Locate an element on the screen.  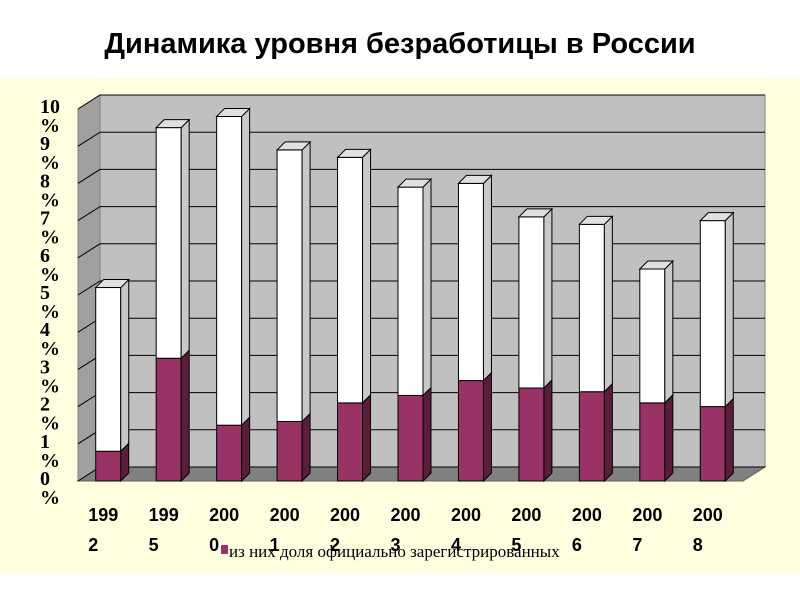
x-tick-label: 200 5 is located at coordinates (526, 530).